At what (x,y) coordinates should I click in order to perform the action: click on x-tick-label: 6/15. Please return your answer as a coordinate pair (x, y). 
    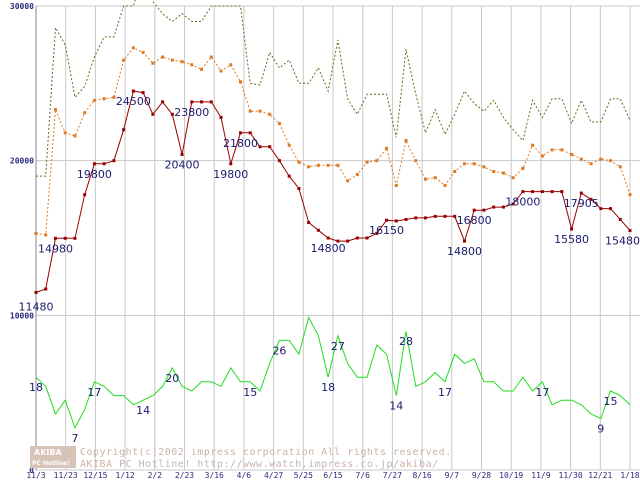
    Looking at the image, I should click on (332, 475).